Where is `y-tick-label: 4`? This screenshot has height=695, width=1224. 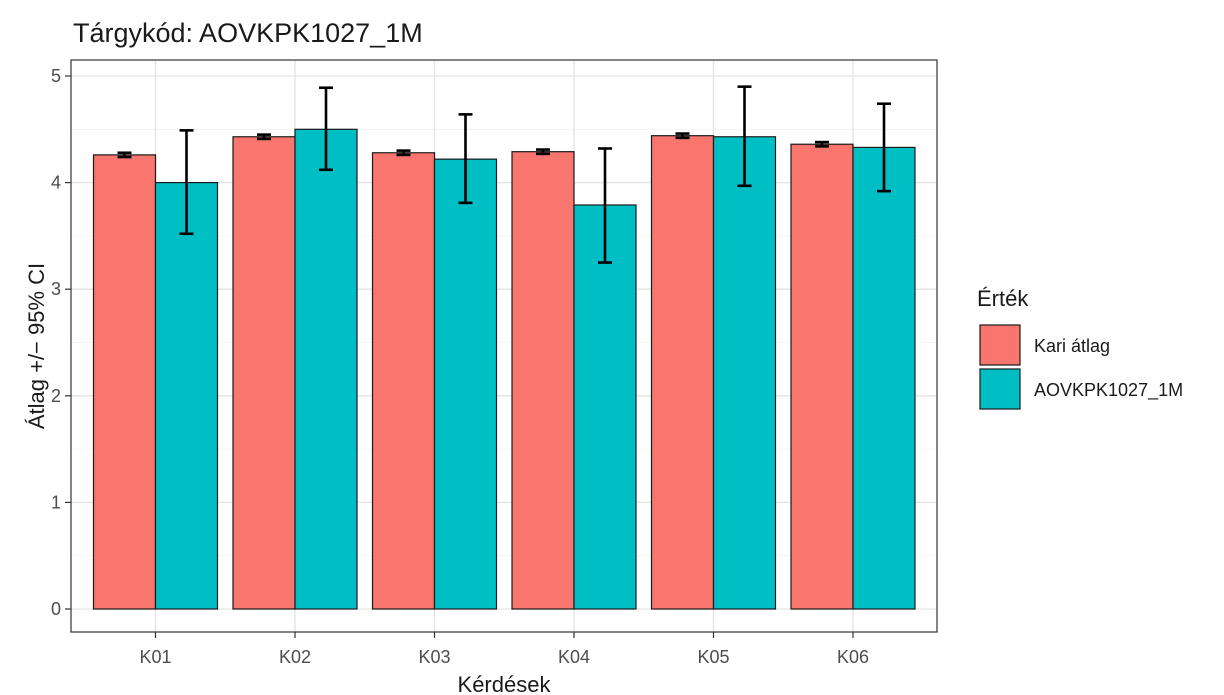
y-tick-label: 4 is located at coordinates (56, 183).